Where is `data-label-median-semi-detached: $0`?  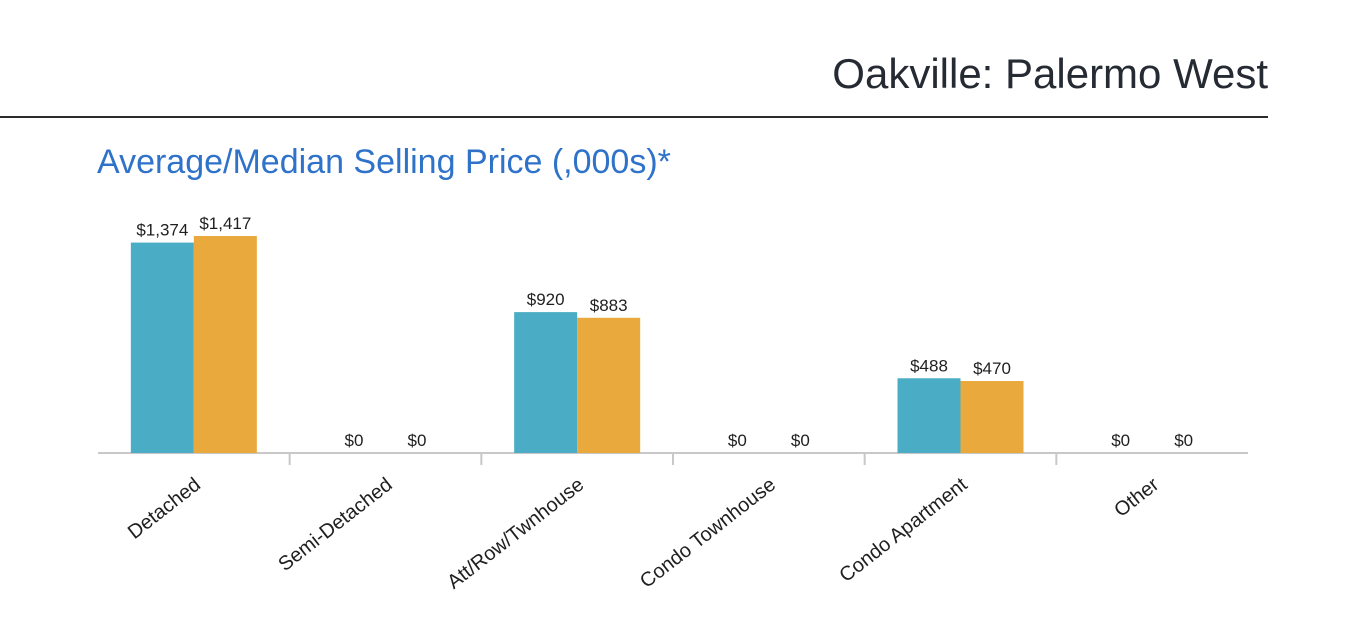
data-label-median-semi-detached: $0 is located at coordinates (417, 440).